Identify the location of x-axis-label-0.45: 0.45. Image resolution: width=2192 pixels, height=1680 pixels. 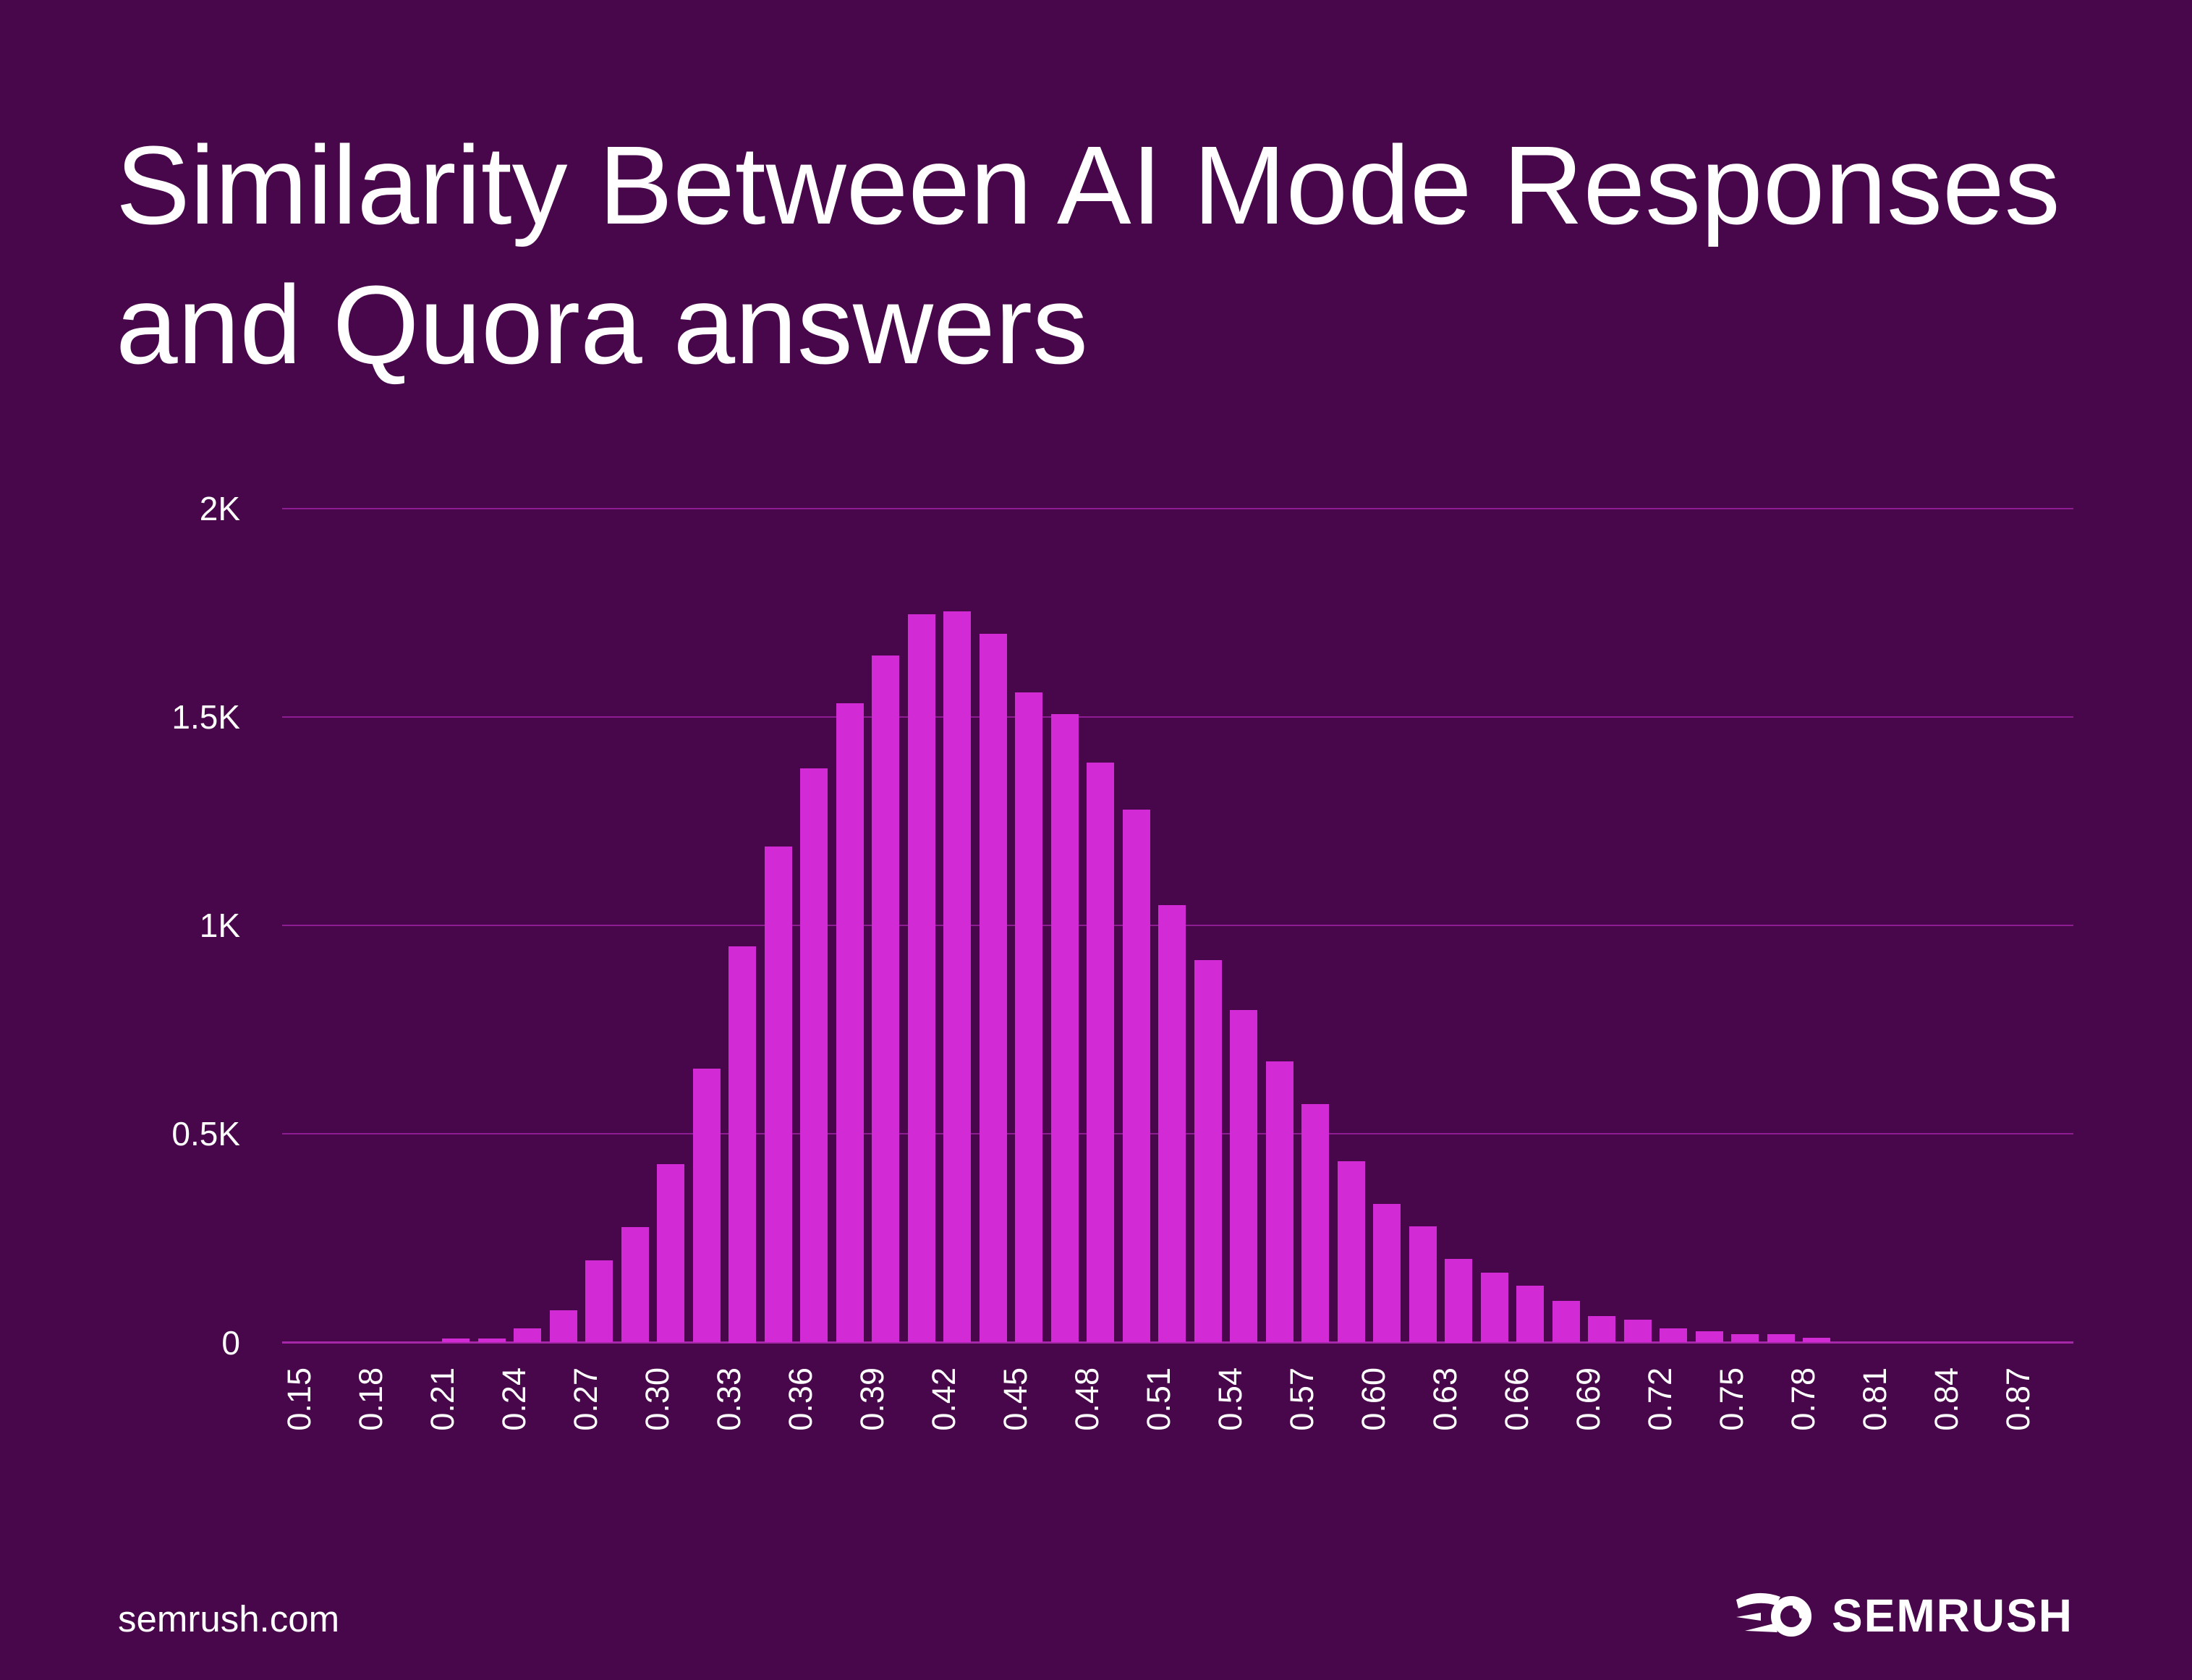
(1016, 1399).